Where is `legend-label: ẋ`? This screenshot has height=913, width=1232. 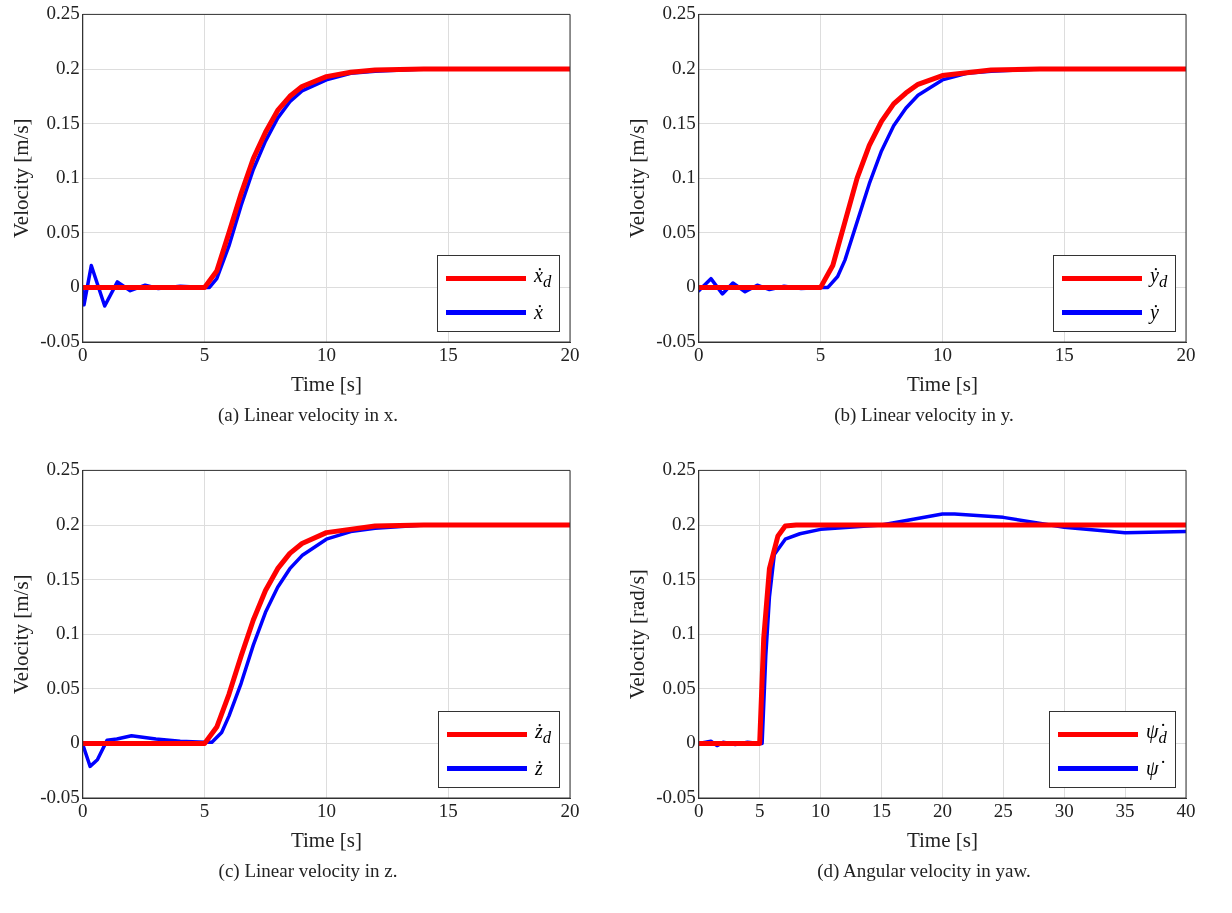 legend-label: ẋ is located at coordinates (538, 312).